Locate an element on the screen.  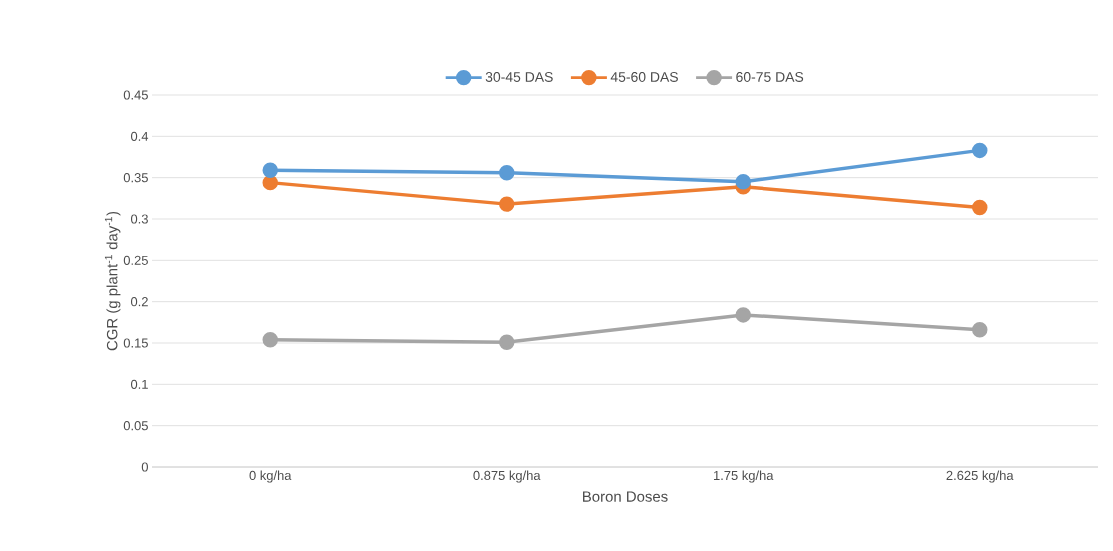
legend-label: 60-75 DAS is located at coordinates (770, 76).